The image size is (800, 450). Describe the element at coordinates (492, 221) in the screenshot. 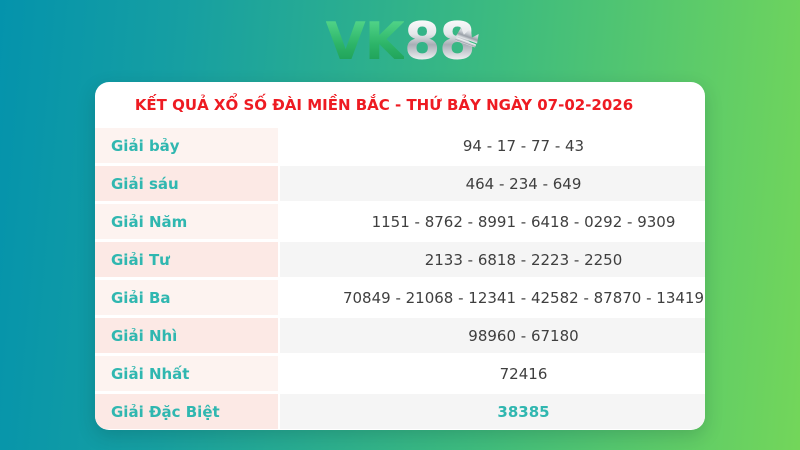

I see `prize-value: 1151 - 8762 - 8991 - 6418 - 0292 - 9309` at that location.